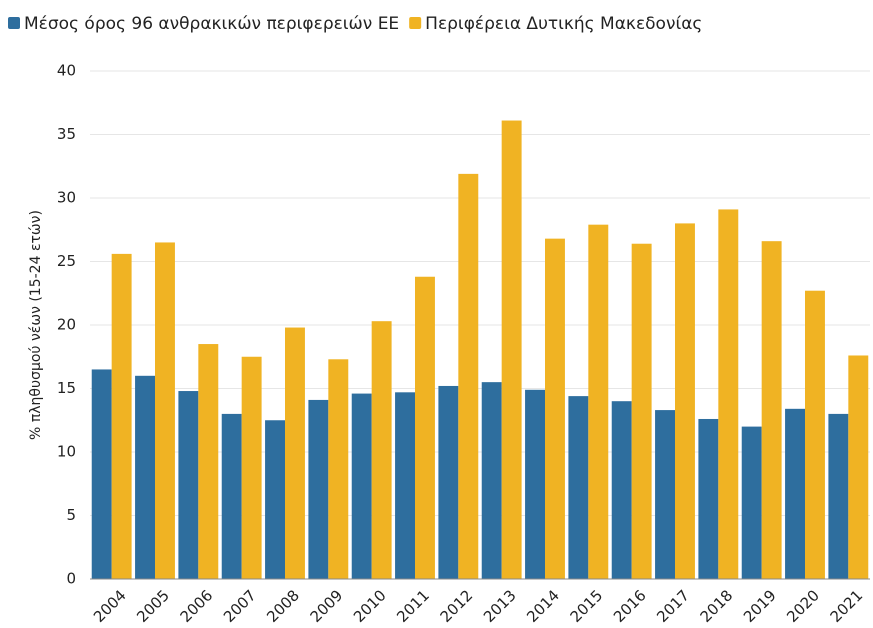 The height and width of the screenshot is (628, 873). I want to click on y-tick-label: 40, so click(66, 71).